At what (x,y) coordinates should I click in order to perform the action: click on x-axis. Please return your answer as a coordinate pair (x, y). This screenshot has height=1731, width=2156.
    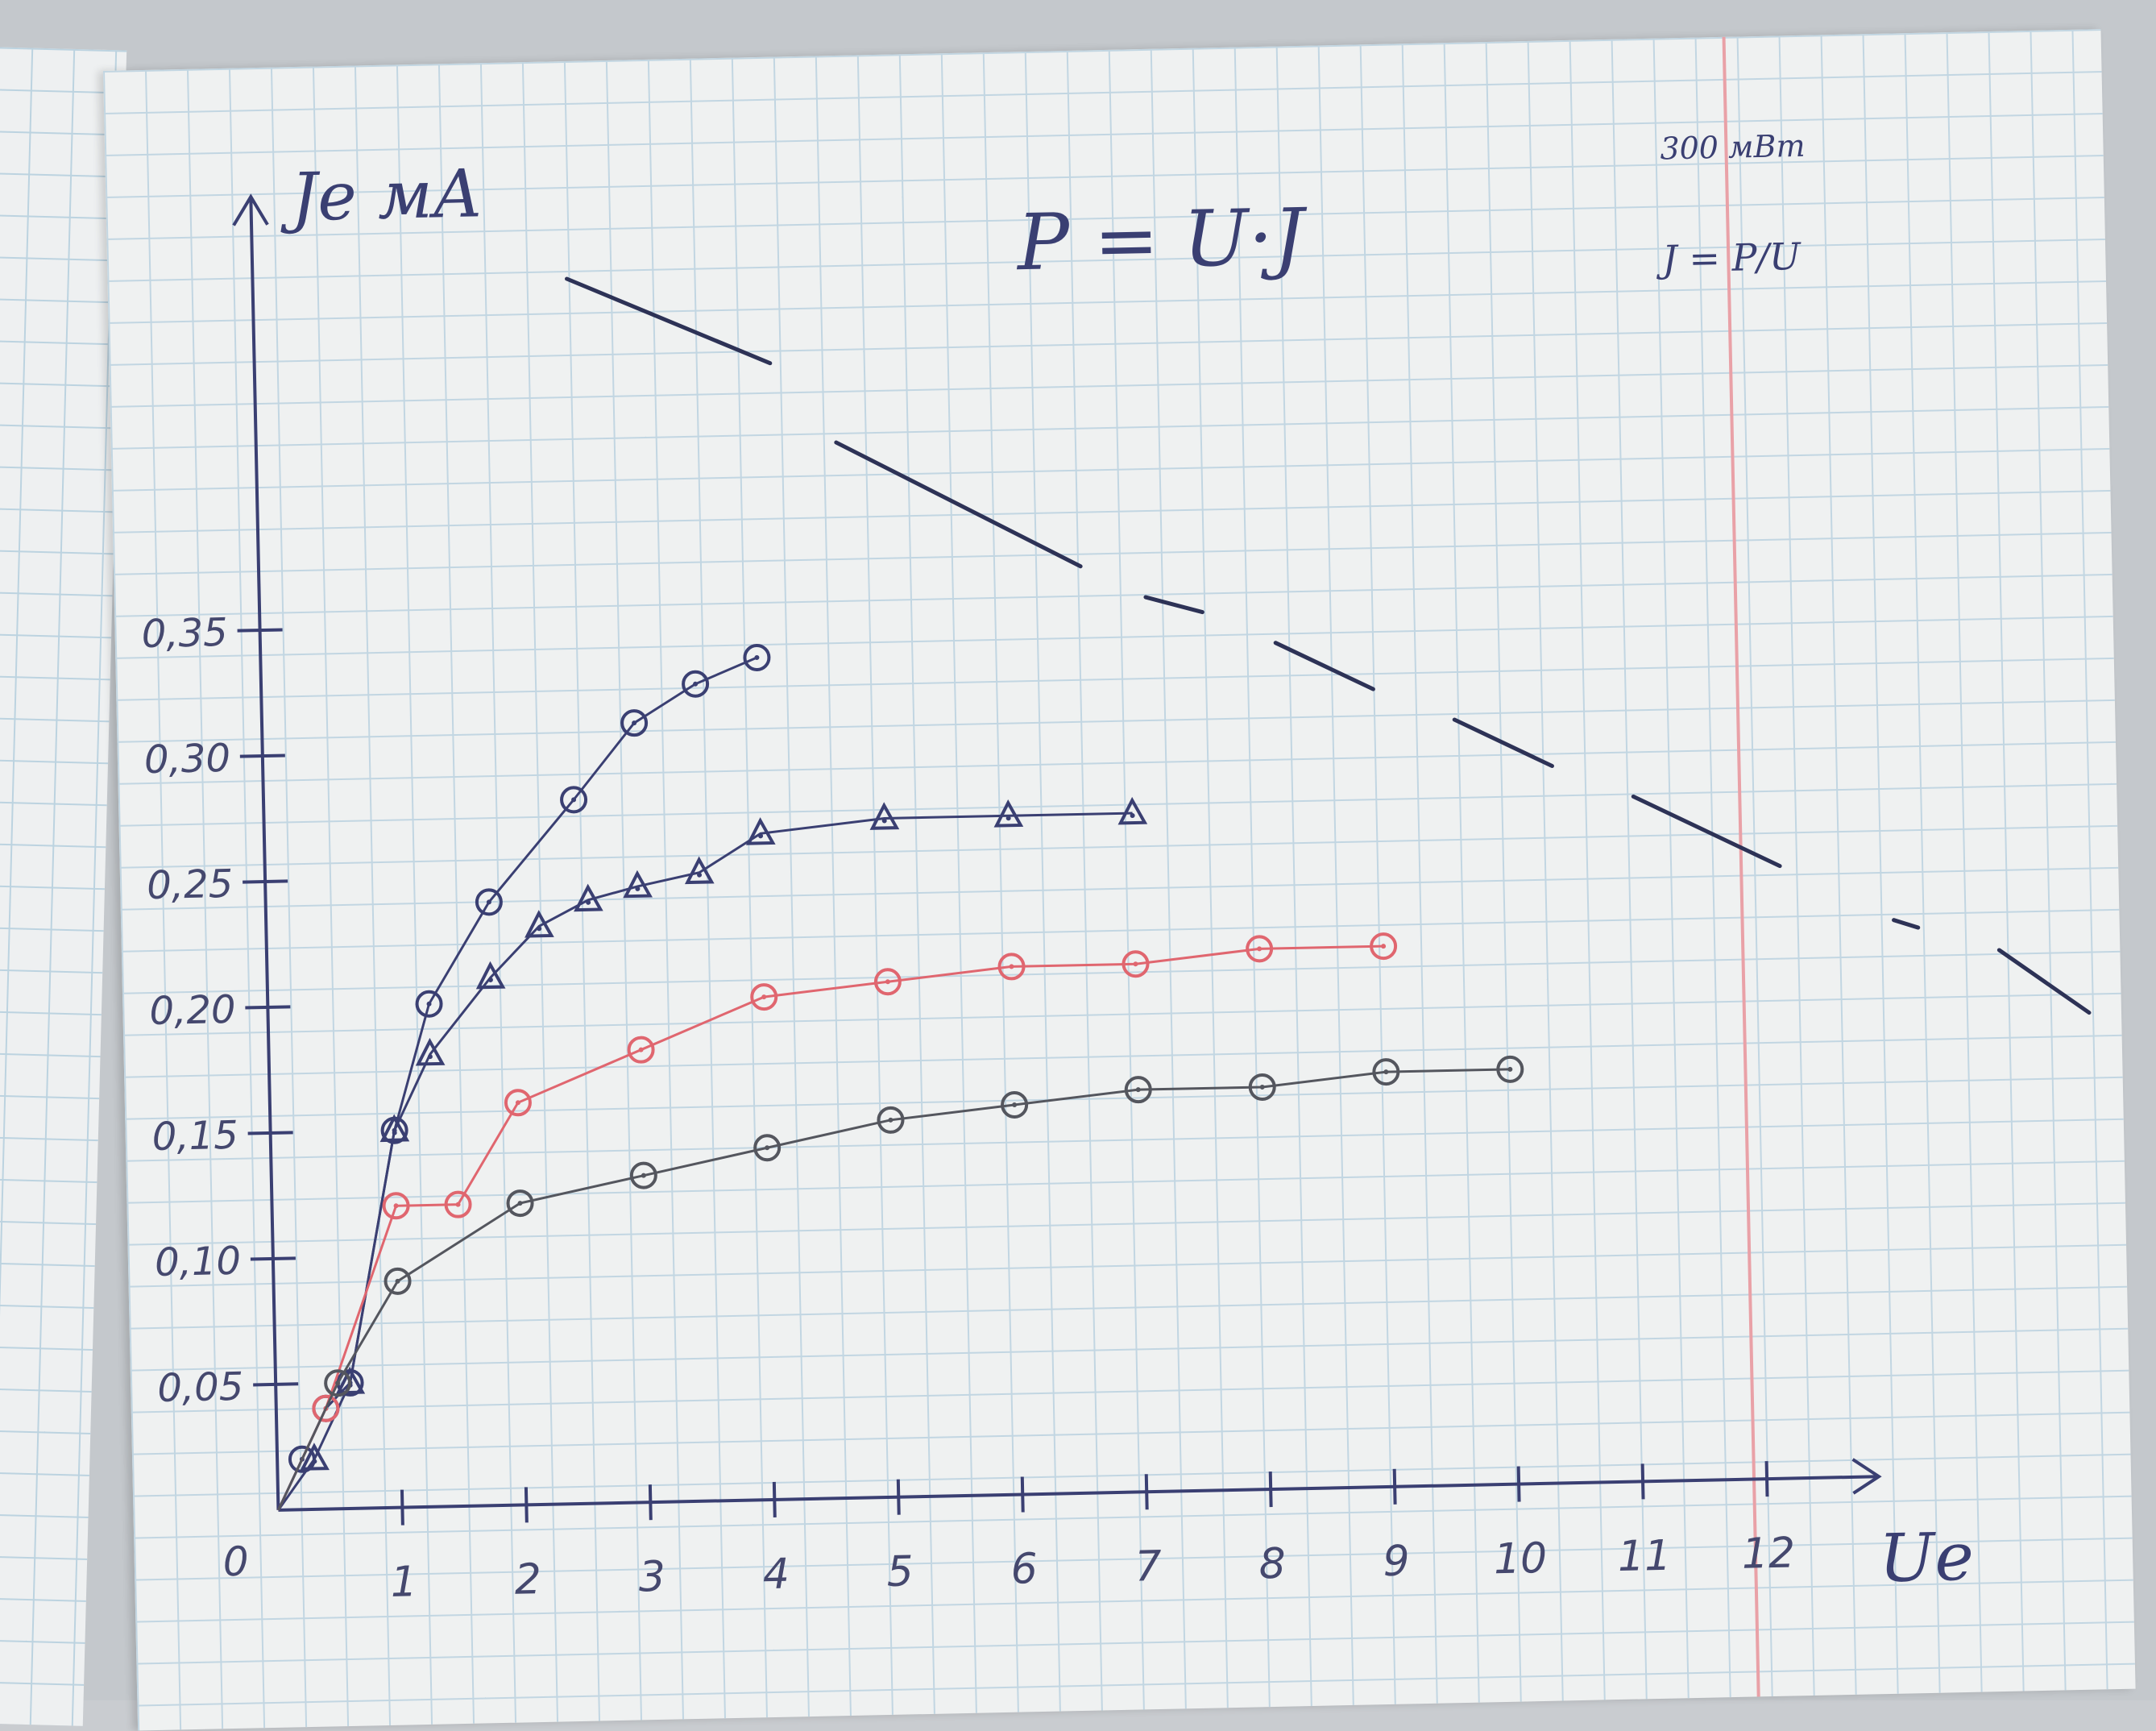
    Looking at the image, I should click on (1078, 1494).